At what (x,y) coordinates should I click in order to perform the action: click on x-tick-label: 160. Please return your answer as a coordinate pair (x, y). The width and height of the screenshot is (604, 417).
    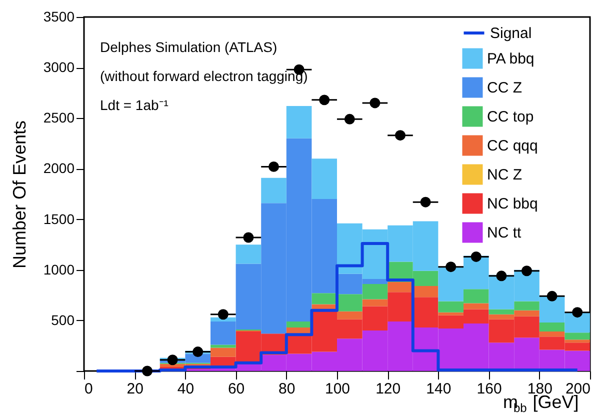
    Looking at the image, I should click on (489, 389).